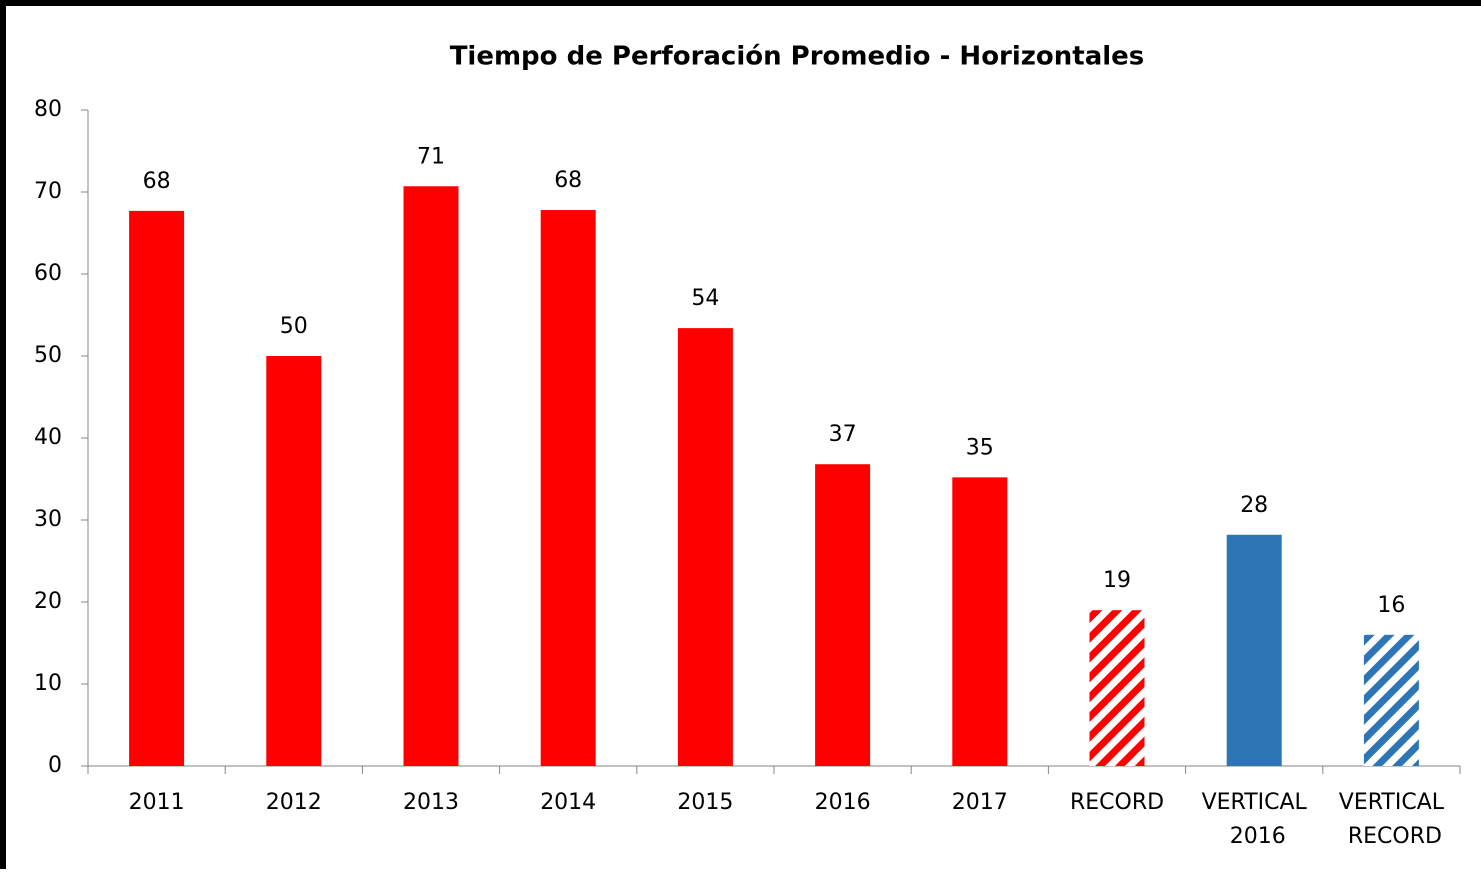 The image size is (1481, 873). Describe the element at coordinates (294, 326) in the screenshot. I see `data-label: 50` at that location.